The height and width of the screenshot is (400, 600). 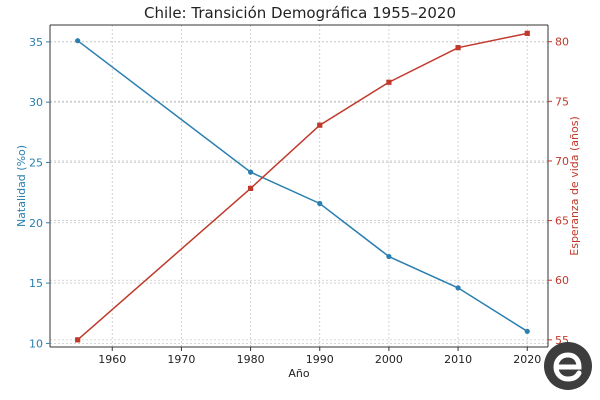 I want to click on x-tick-label: 1980, so click(x=251, y=359).